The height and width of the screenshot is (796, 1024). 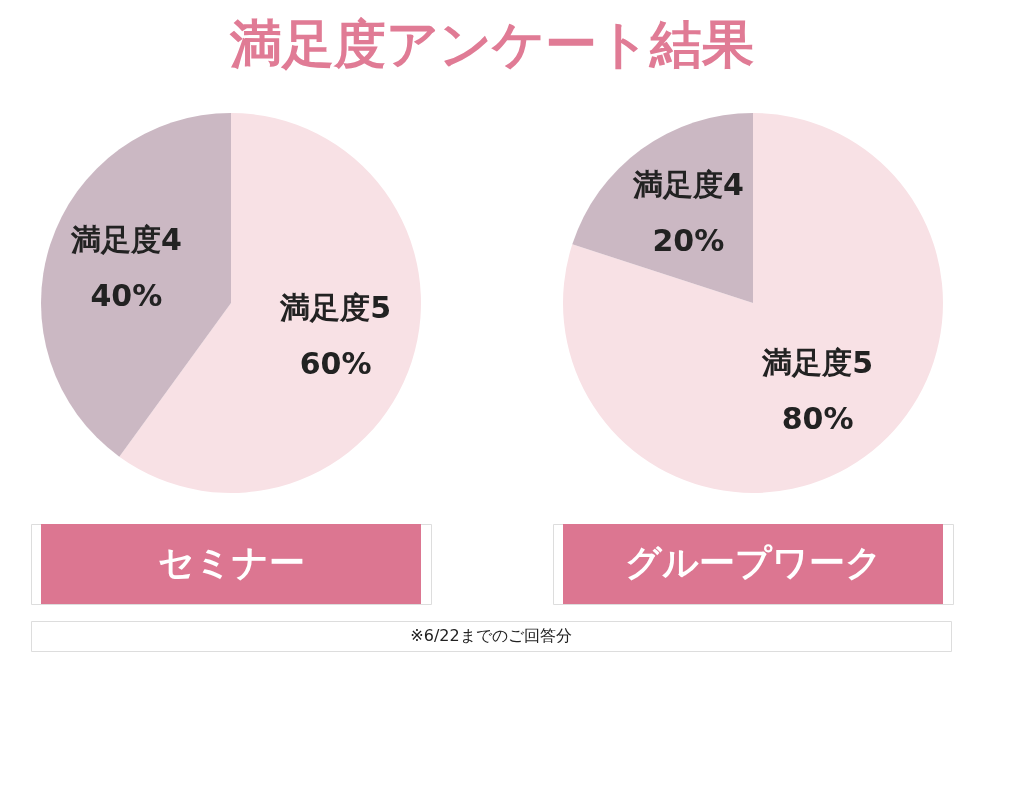 What do you see at coordinates (491, 44) in the screenshot?
I see `text: 満足度アンケート結果` at bounding box center [491, 44].